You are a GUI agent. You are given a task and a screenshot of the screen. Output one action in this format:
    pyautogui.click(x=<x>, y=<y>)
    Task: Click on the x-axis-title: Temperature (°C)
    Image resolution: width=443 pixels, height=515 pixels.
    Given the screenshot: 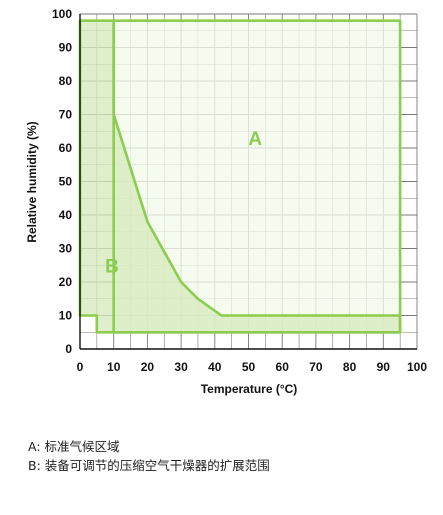 What is the action you would take?
    pyautogui.click(x=249, y=389)
    